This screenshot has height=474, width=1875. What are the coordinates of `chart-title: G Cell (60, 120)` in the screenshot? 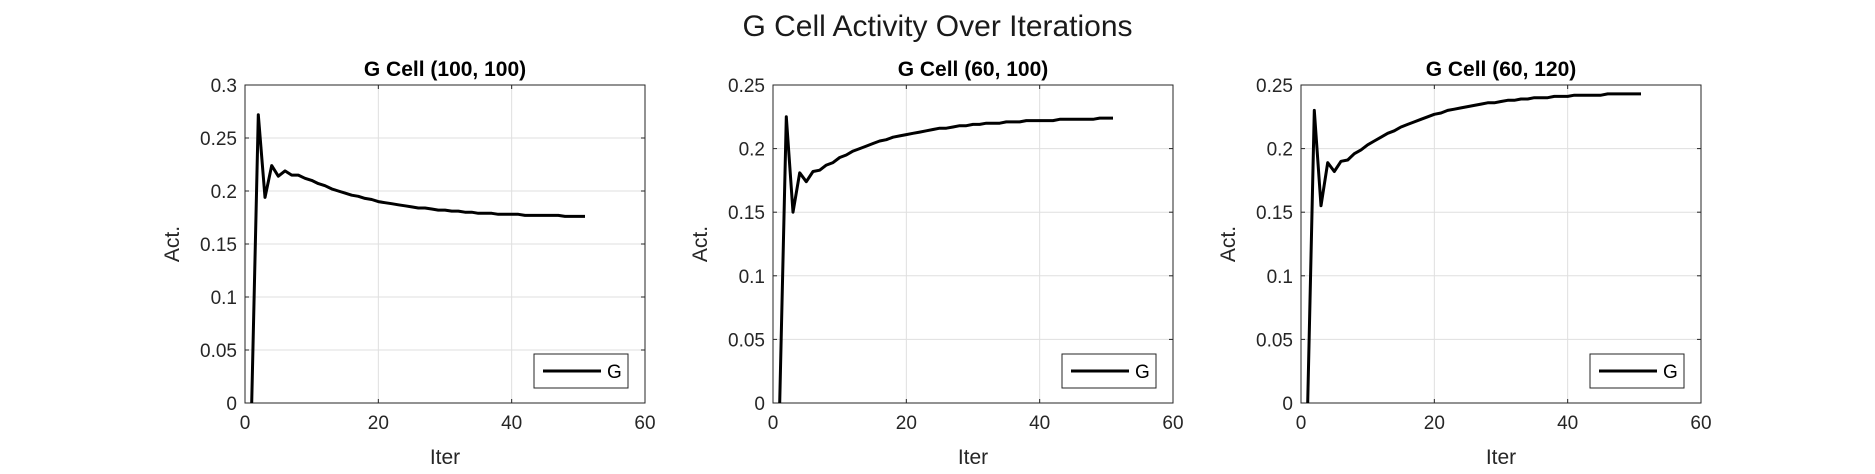 It's located at (1501, 69).